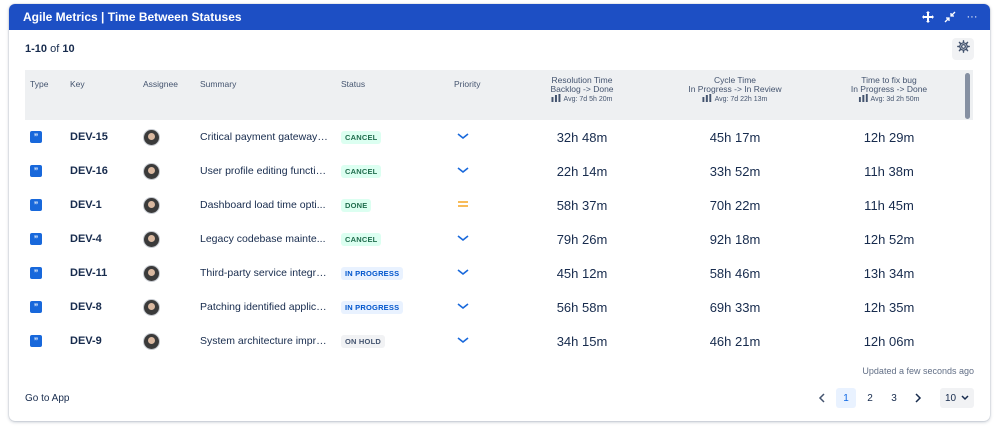  I want to click on status-badge: DONE, so click(356, 205).